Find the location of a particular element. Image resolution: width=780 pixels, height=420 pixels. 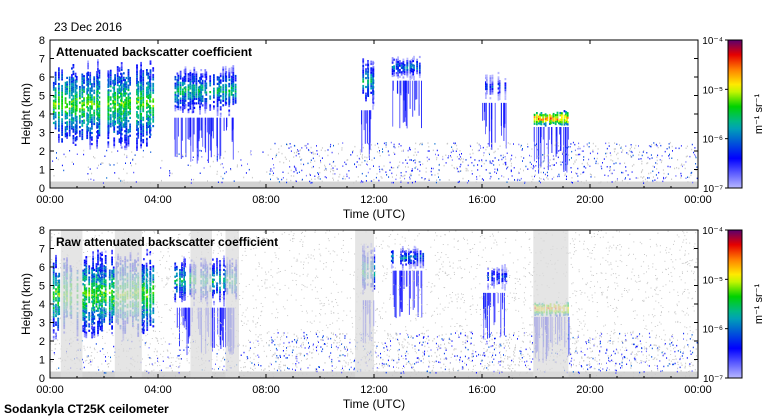

instrument-label: Sodankyla CT25K ceilometer is located at coordinates (86, 409).